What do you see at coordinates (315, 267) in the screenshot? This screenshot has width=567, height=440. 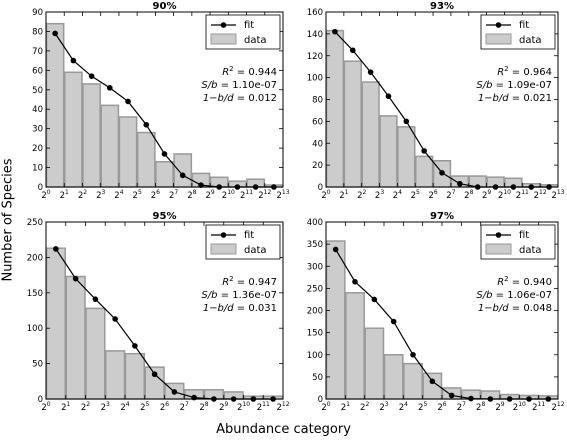 I see `y-tick-label: 300` at bounding box center [315, 267].